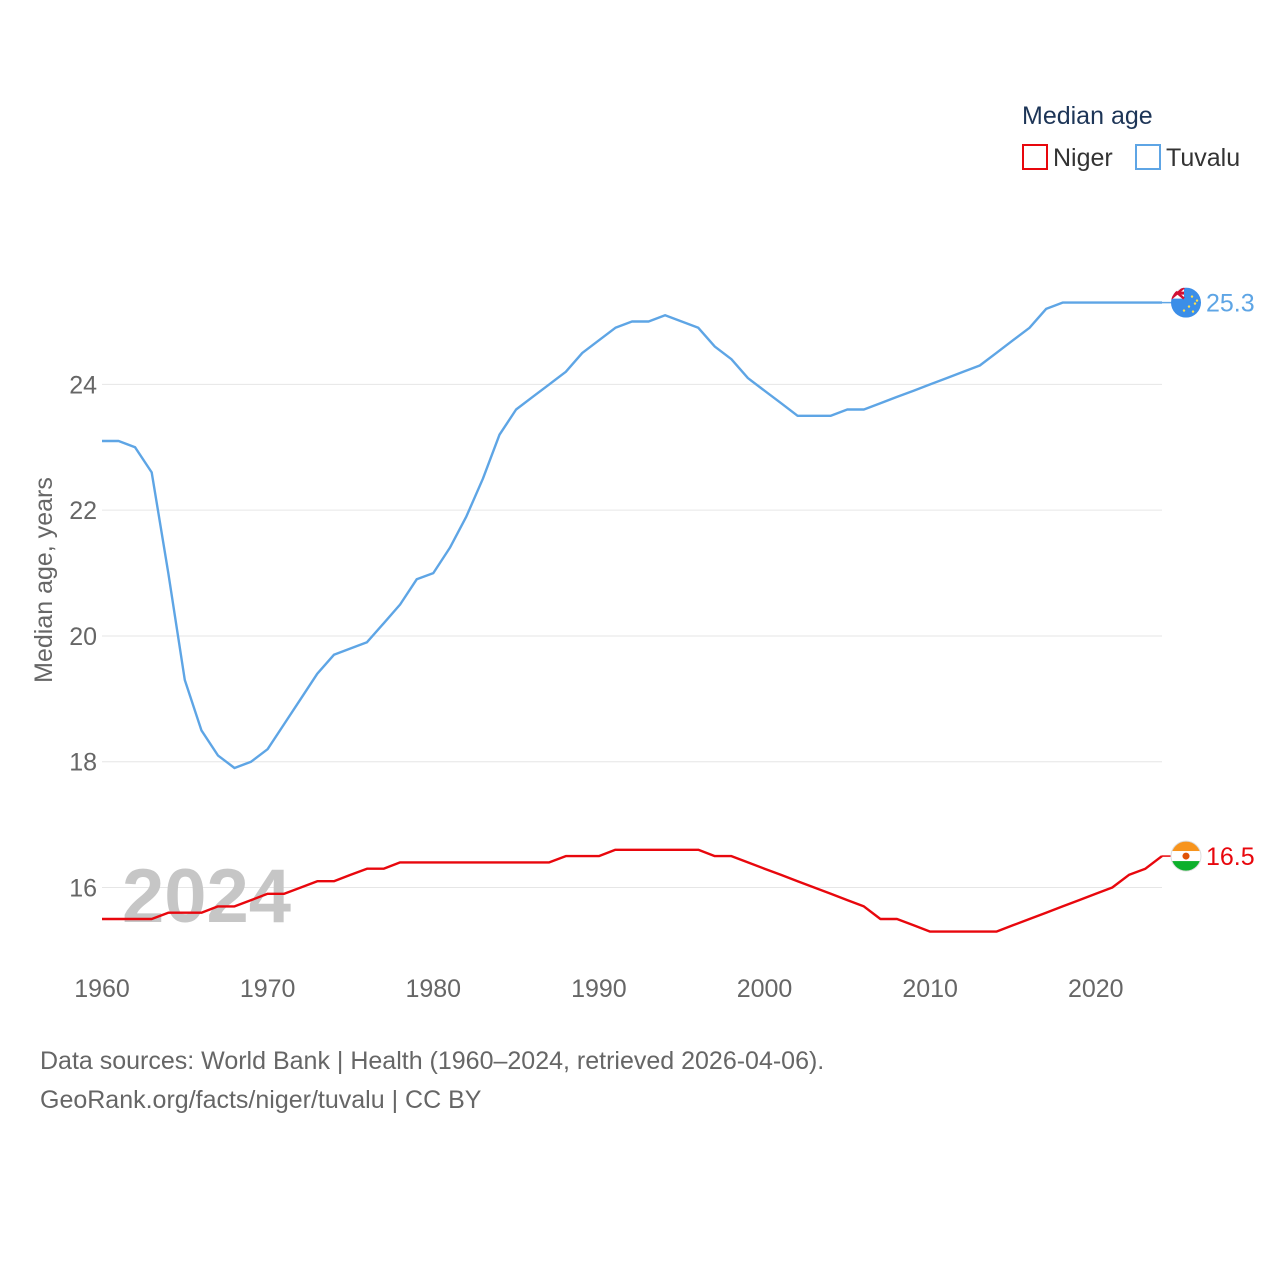  I want to click on legend: Median age Niger Tuvalu, so click(1131, 137).